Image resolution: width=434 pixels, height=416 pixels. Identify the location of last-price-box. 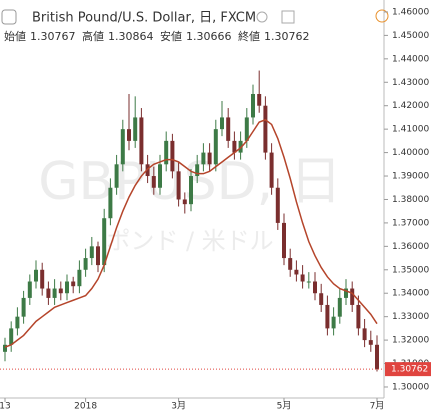
(408, 369).